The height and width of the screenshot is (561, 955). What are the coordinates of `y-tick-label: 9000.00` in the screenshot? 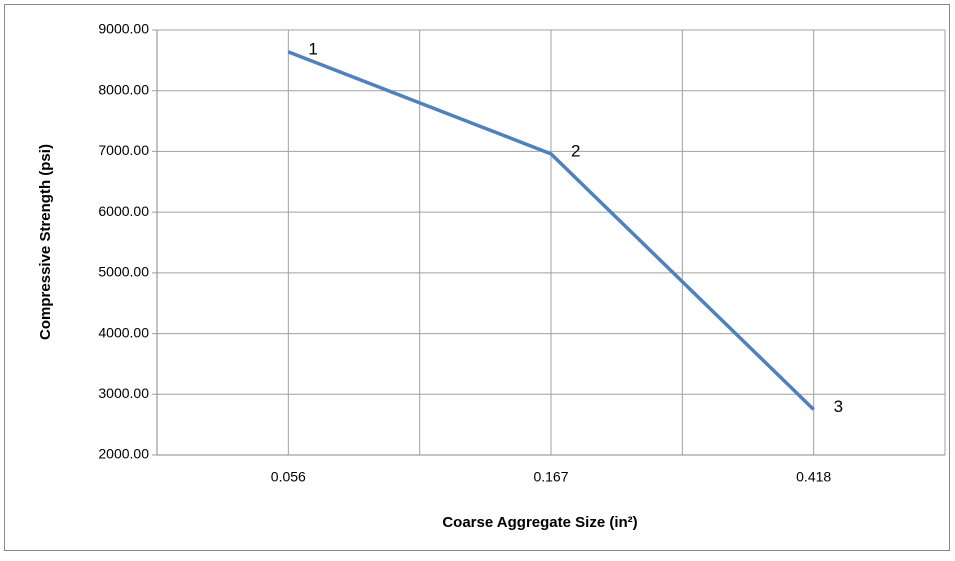 It's located at (123, 29).